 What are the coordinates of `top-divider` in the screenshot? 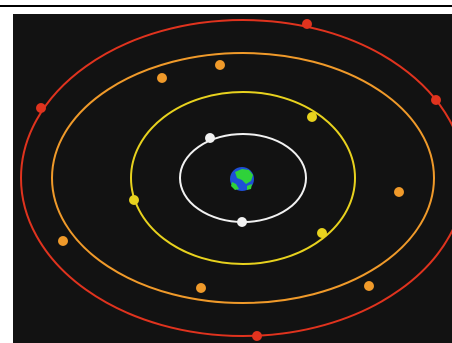 It's located at (226, 6).